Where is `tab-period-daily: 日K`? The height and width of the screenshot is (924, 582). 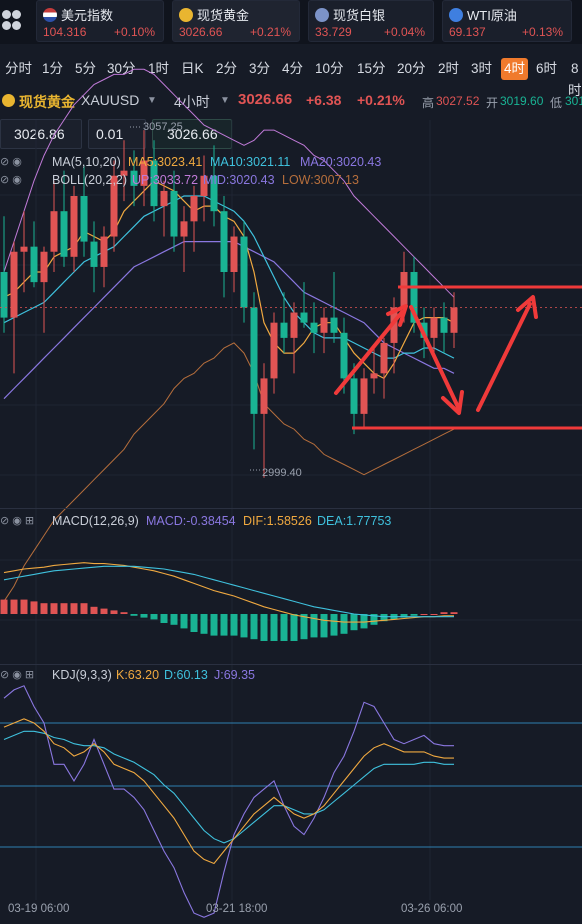 tab-period-daily: 日K is located at coordinates (192, 68).